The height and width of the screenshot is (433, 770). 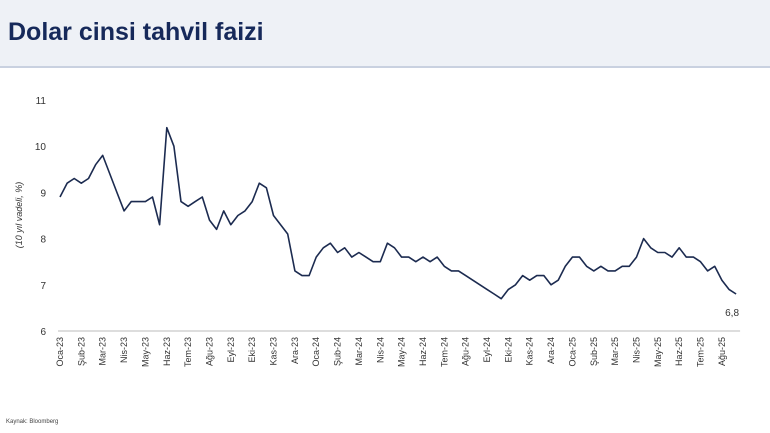 I want to click on y-axis-label: (10 yıl vadeli, %), so click(x=19, y=215).